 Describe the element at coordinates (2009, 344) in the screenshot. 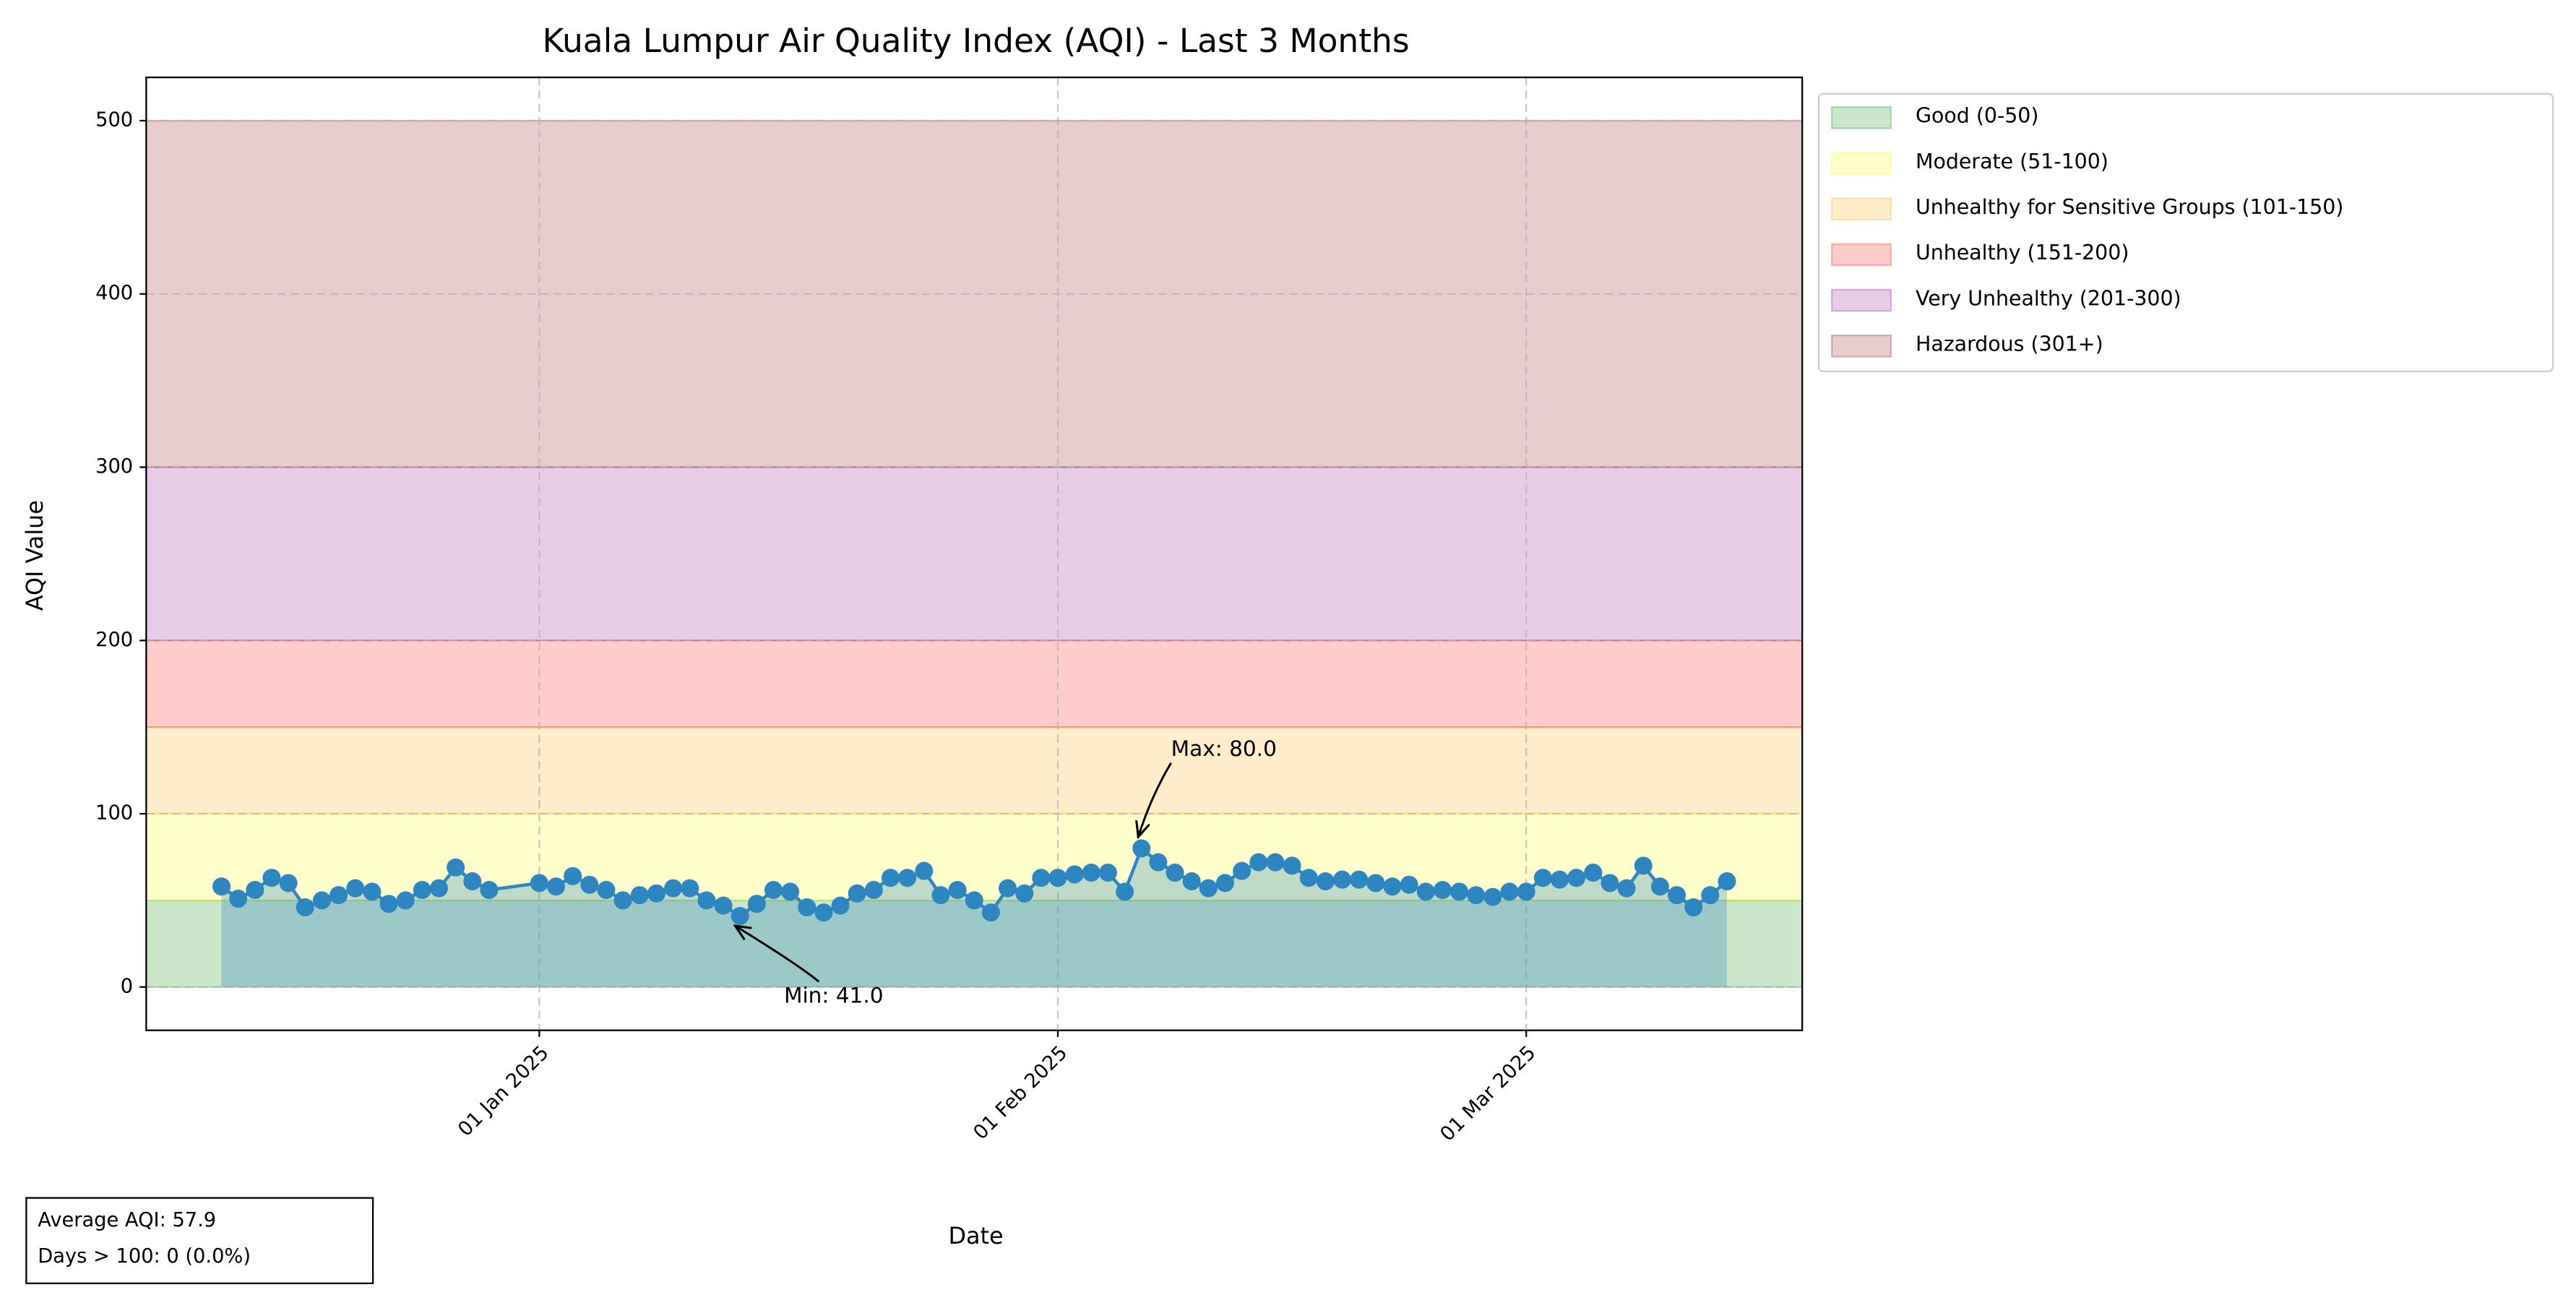

I see `legend-label: Hazardous (301+)` at that location.